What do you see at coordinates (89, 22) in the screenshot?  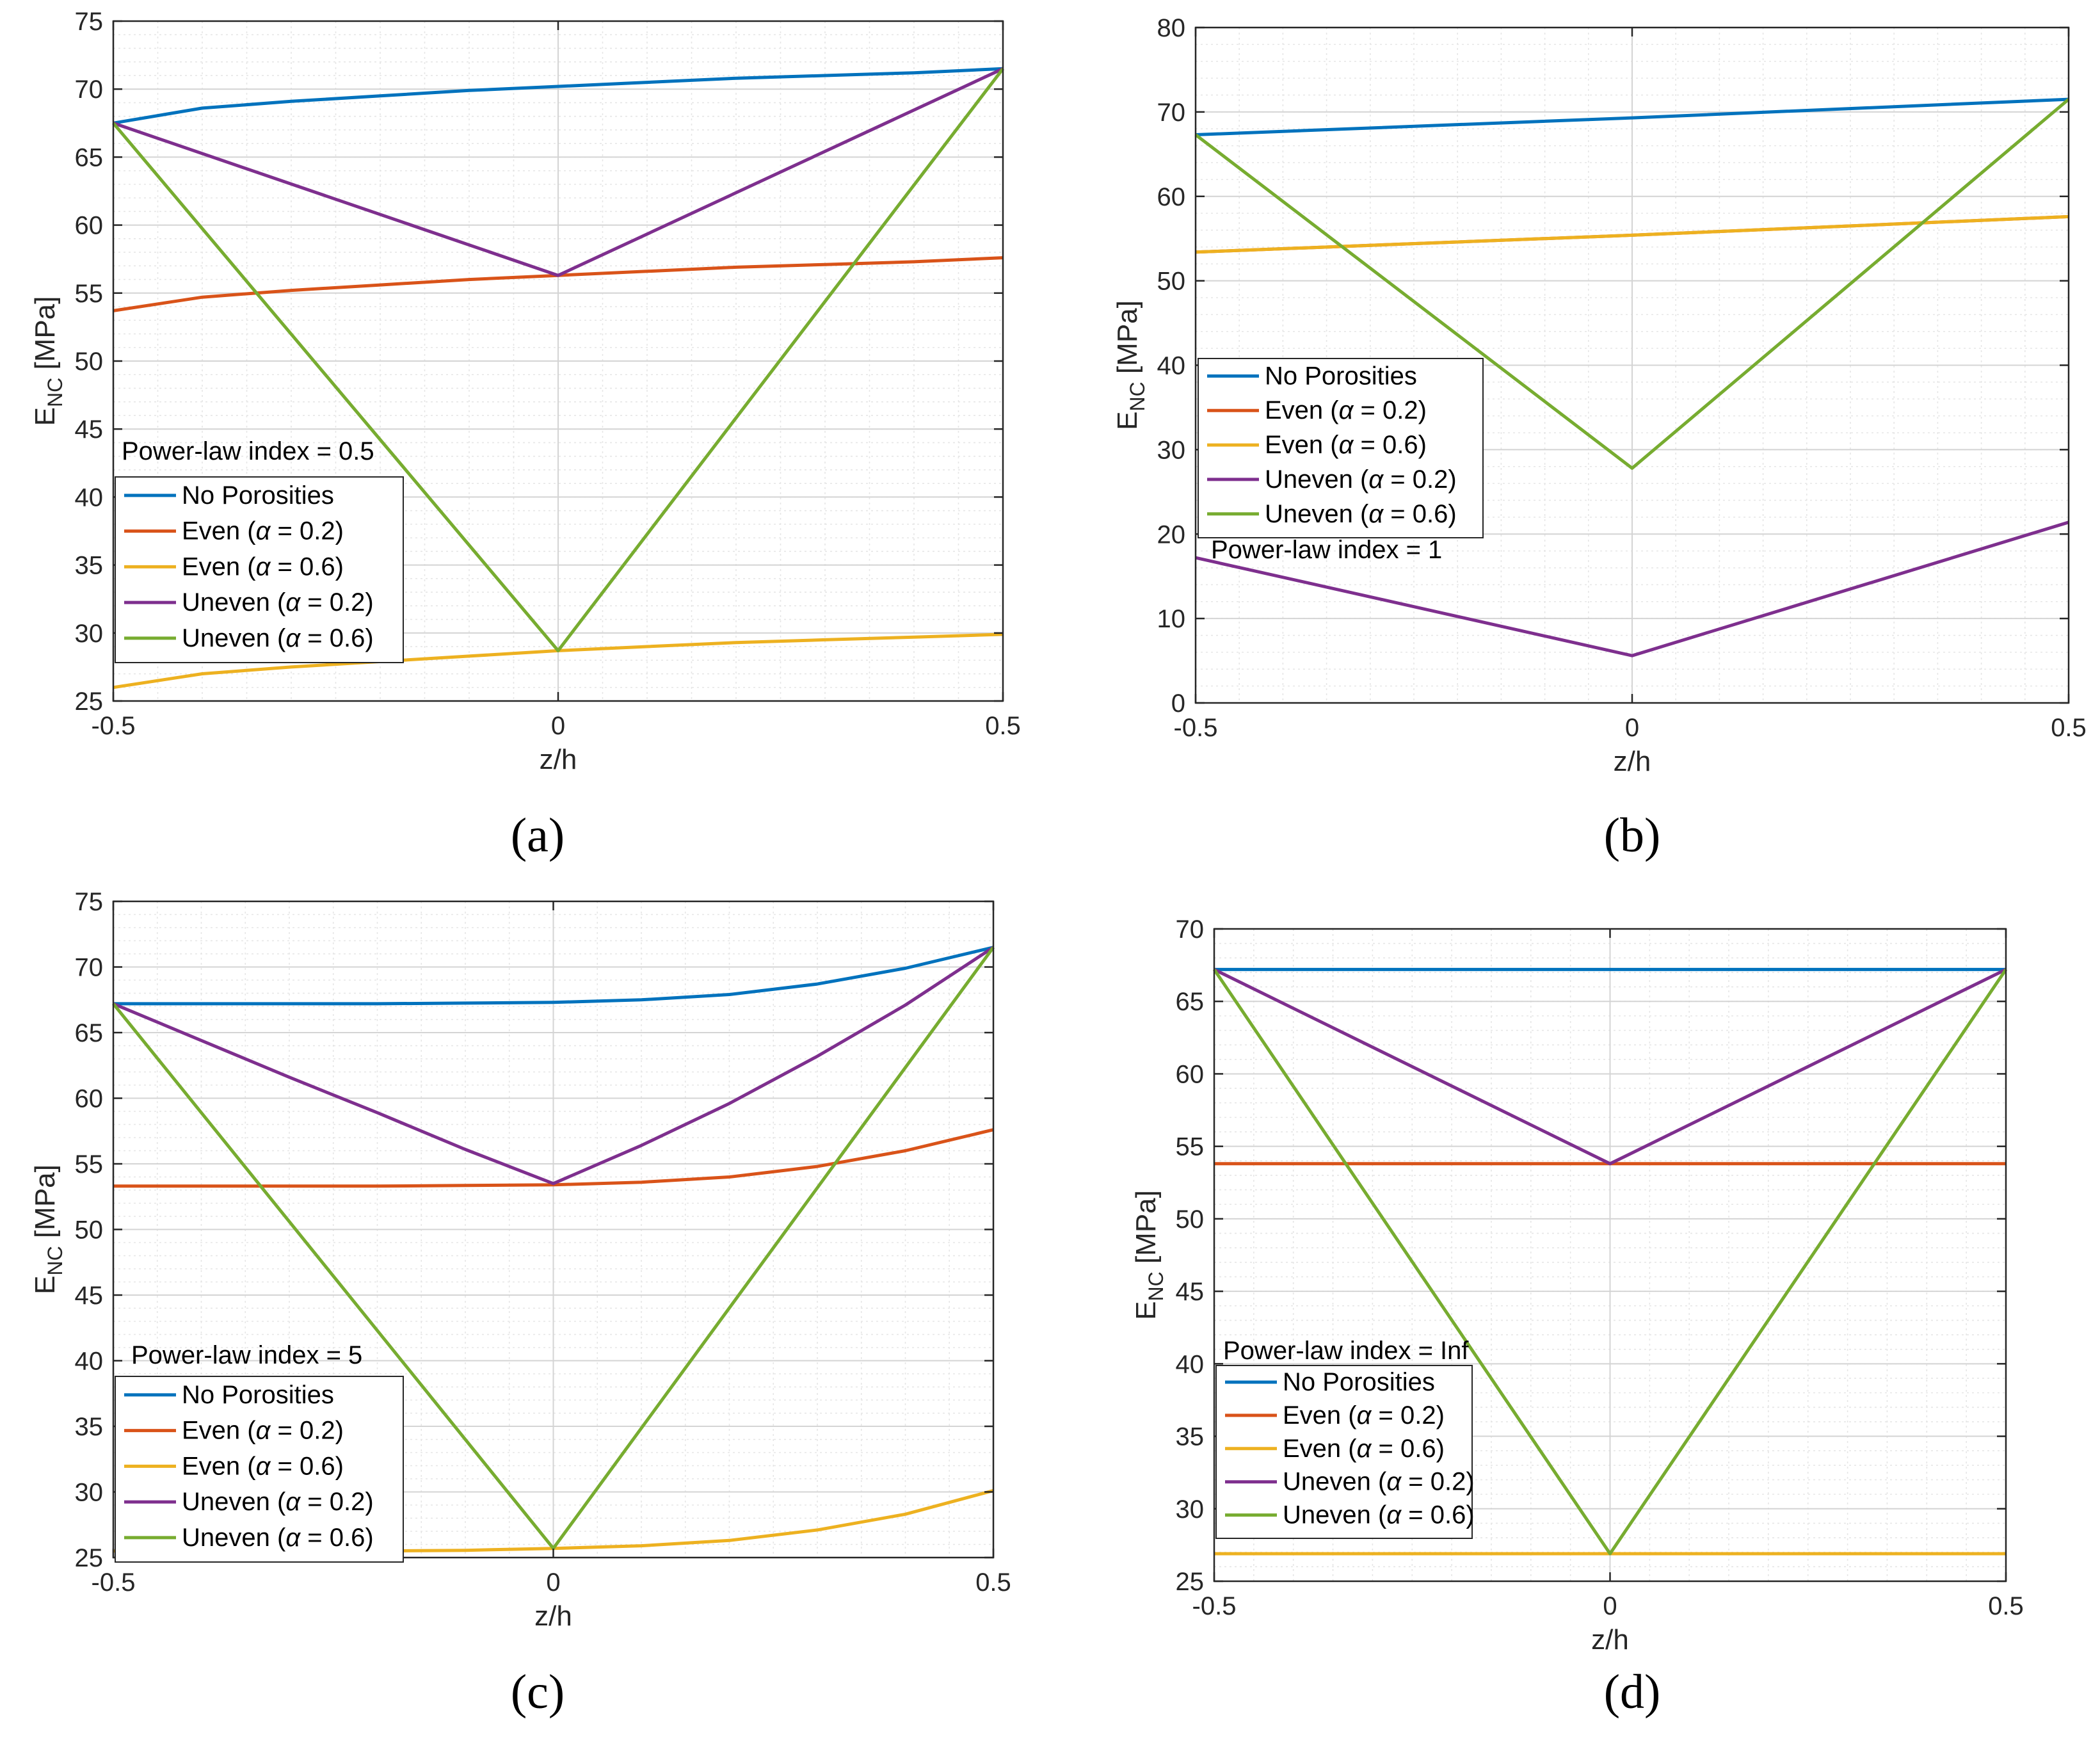 I see `y-tick-label: 75` at bounding box center [89, 22].